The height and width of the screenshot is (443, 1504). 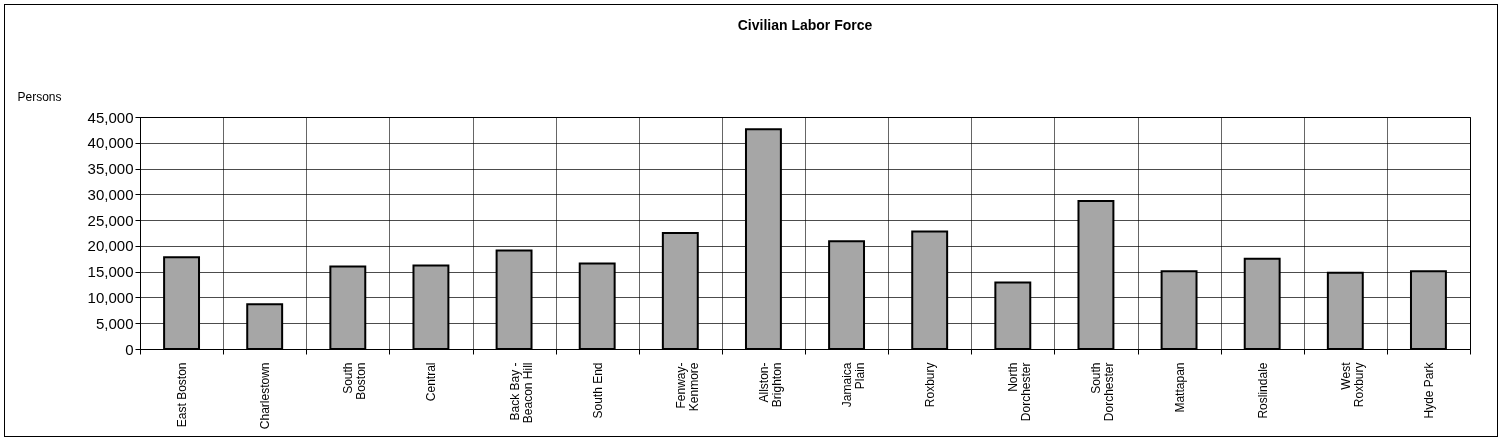 I want to click on chart-title: Civilian Labor Force, so click(x=805, y=25).